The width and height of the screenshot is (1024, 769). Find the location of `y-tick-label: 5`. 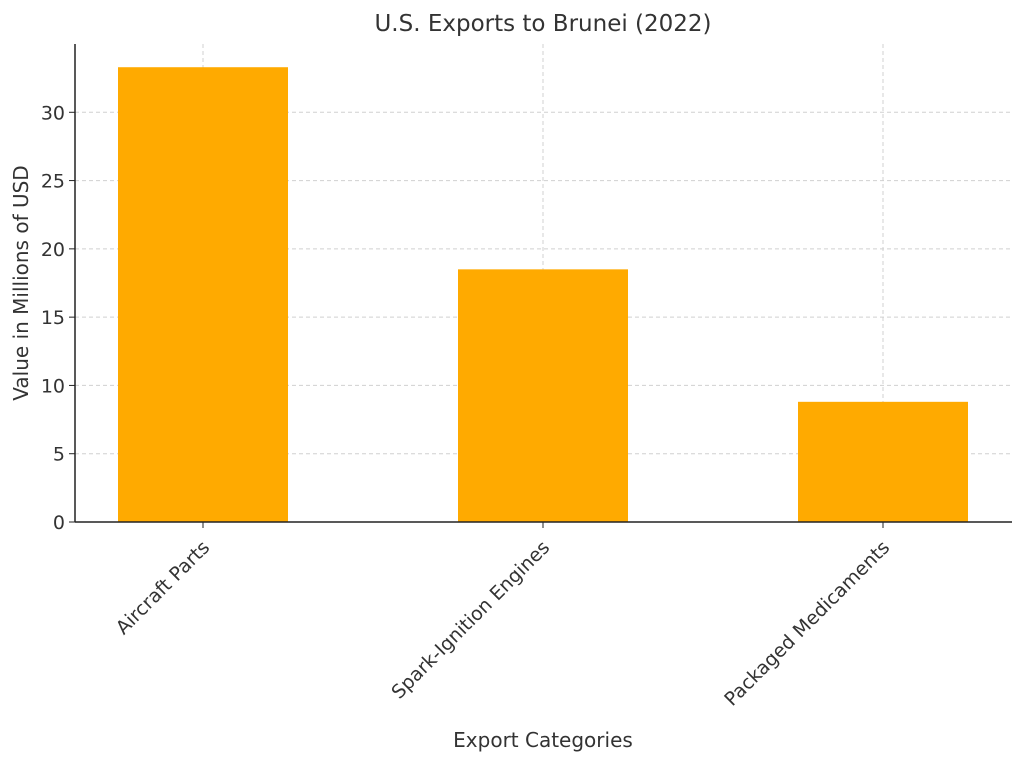

y-tick-label: 5 is located at coordinates (59, 455).